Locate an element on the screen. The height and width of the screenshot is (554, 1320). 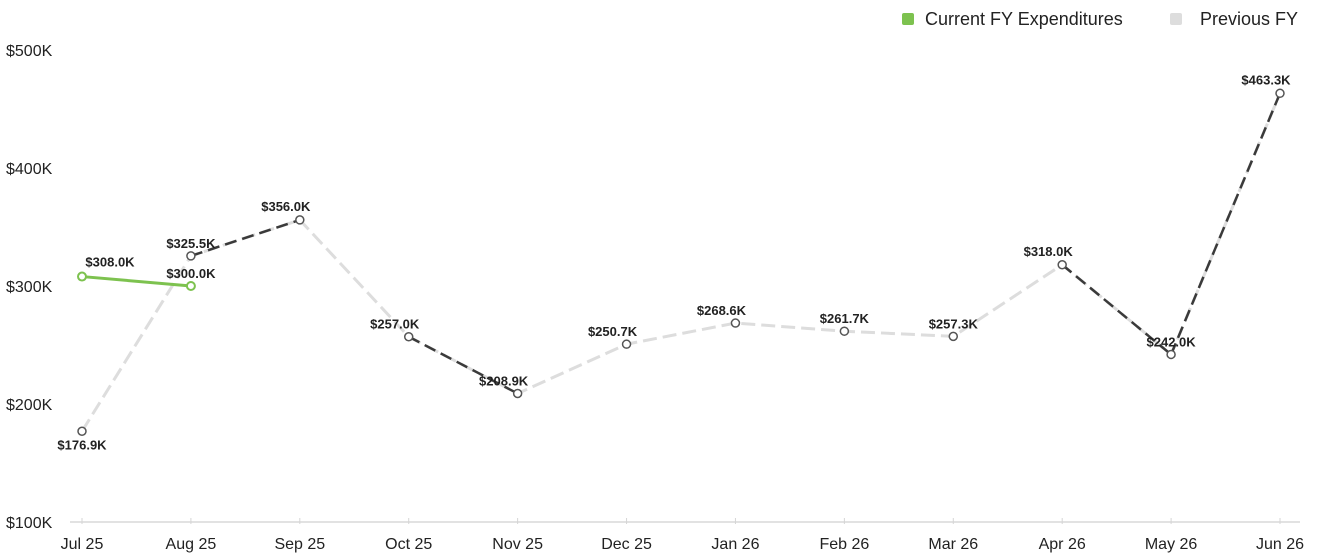
x-tick-label: Jun 26 is located at coordinates (1280, 544).